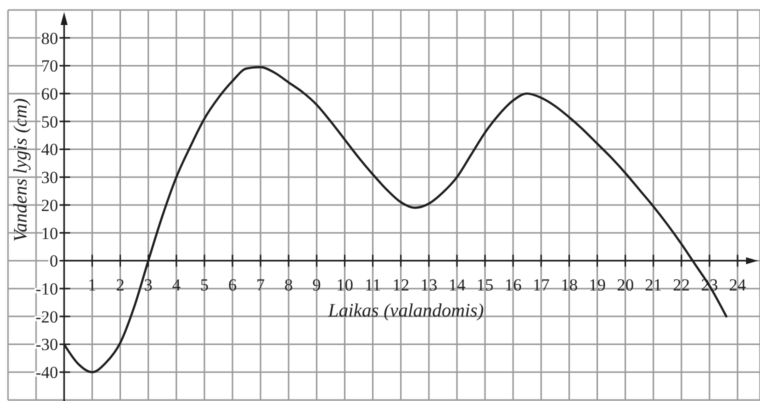  Describe the element at coordinates (653, 285) in the screenshot. I see `x-tick-label: 21` at that location.